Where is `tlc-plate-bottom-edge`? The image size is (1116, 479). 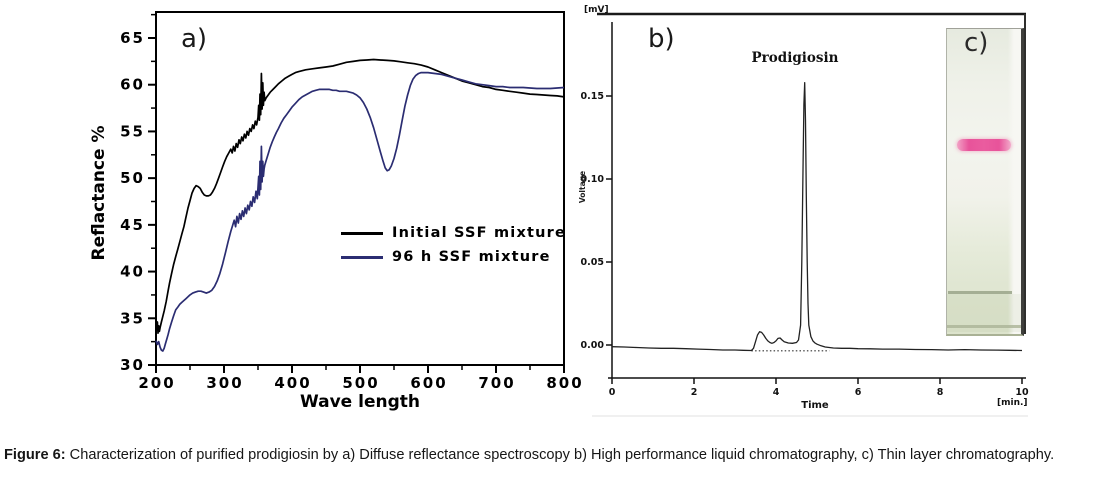
tlc-plate-bottom-edge is located at coordinates (984, 326).